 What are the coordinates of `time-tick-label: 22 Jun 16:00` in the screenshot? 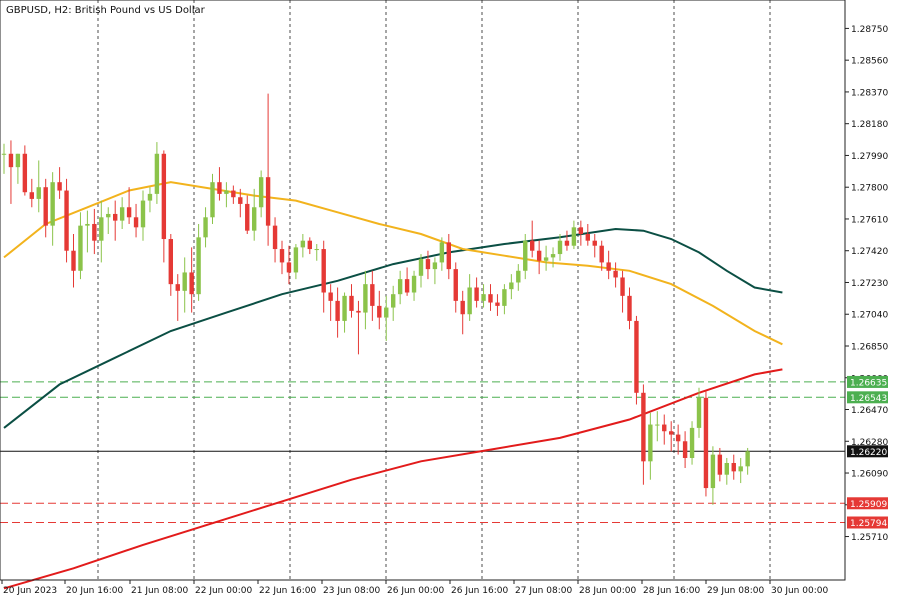 It's located at (287, 591).